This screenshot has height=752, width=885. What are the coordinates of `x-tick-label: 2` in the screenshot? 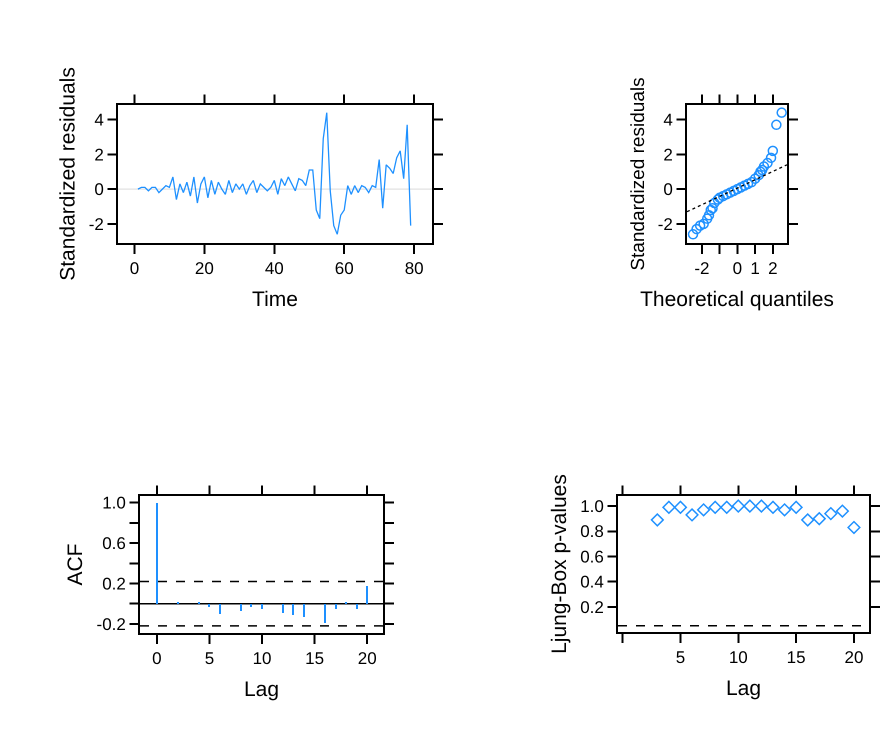 It's located at (773, 268).